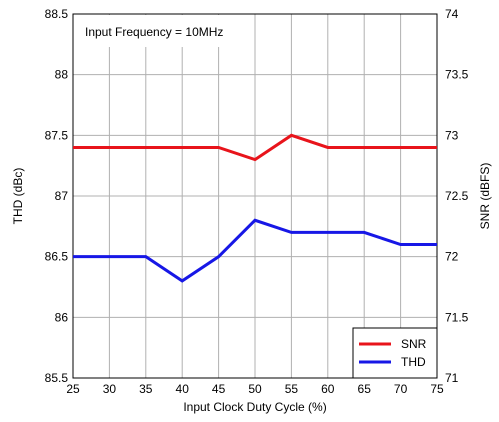 Image resolution: width=499 pixels, height=422 pixels. I want to click on legend-label-thd: THD, so click(413, 362).